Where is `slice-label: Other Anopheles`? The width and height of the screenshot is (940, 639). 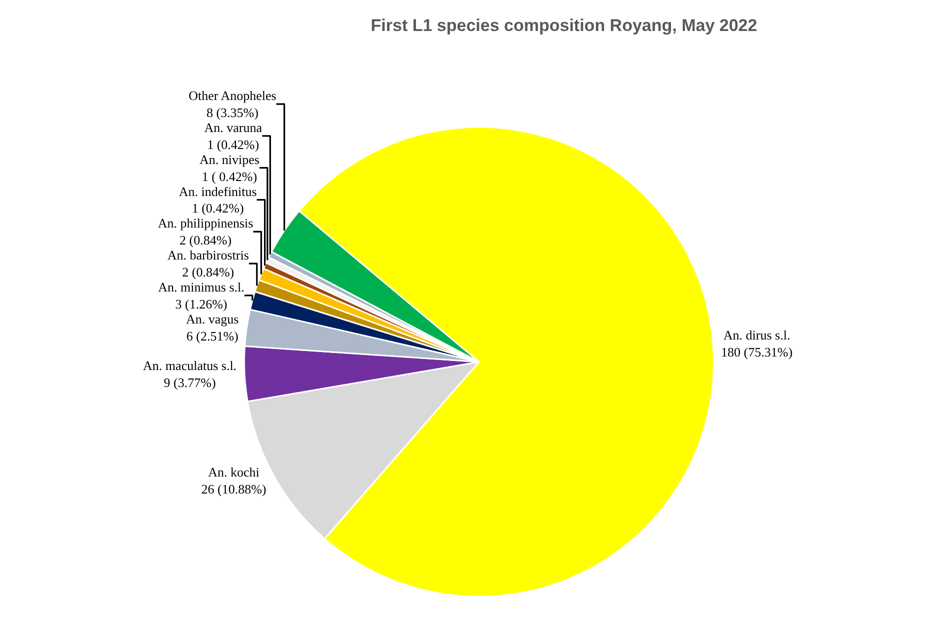
slice-label: Other Anopheles is located at coordinates (232, 96).